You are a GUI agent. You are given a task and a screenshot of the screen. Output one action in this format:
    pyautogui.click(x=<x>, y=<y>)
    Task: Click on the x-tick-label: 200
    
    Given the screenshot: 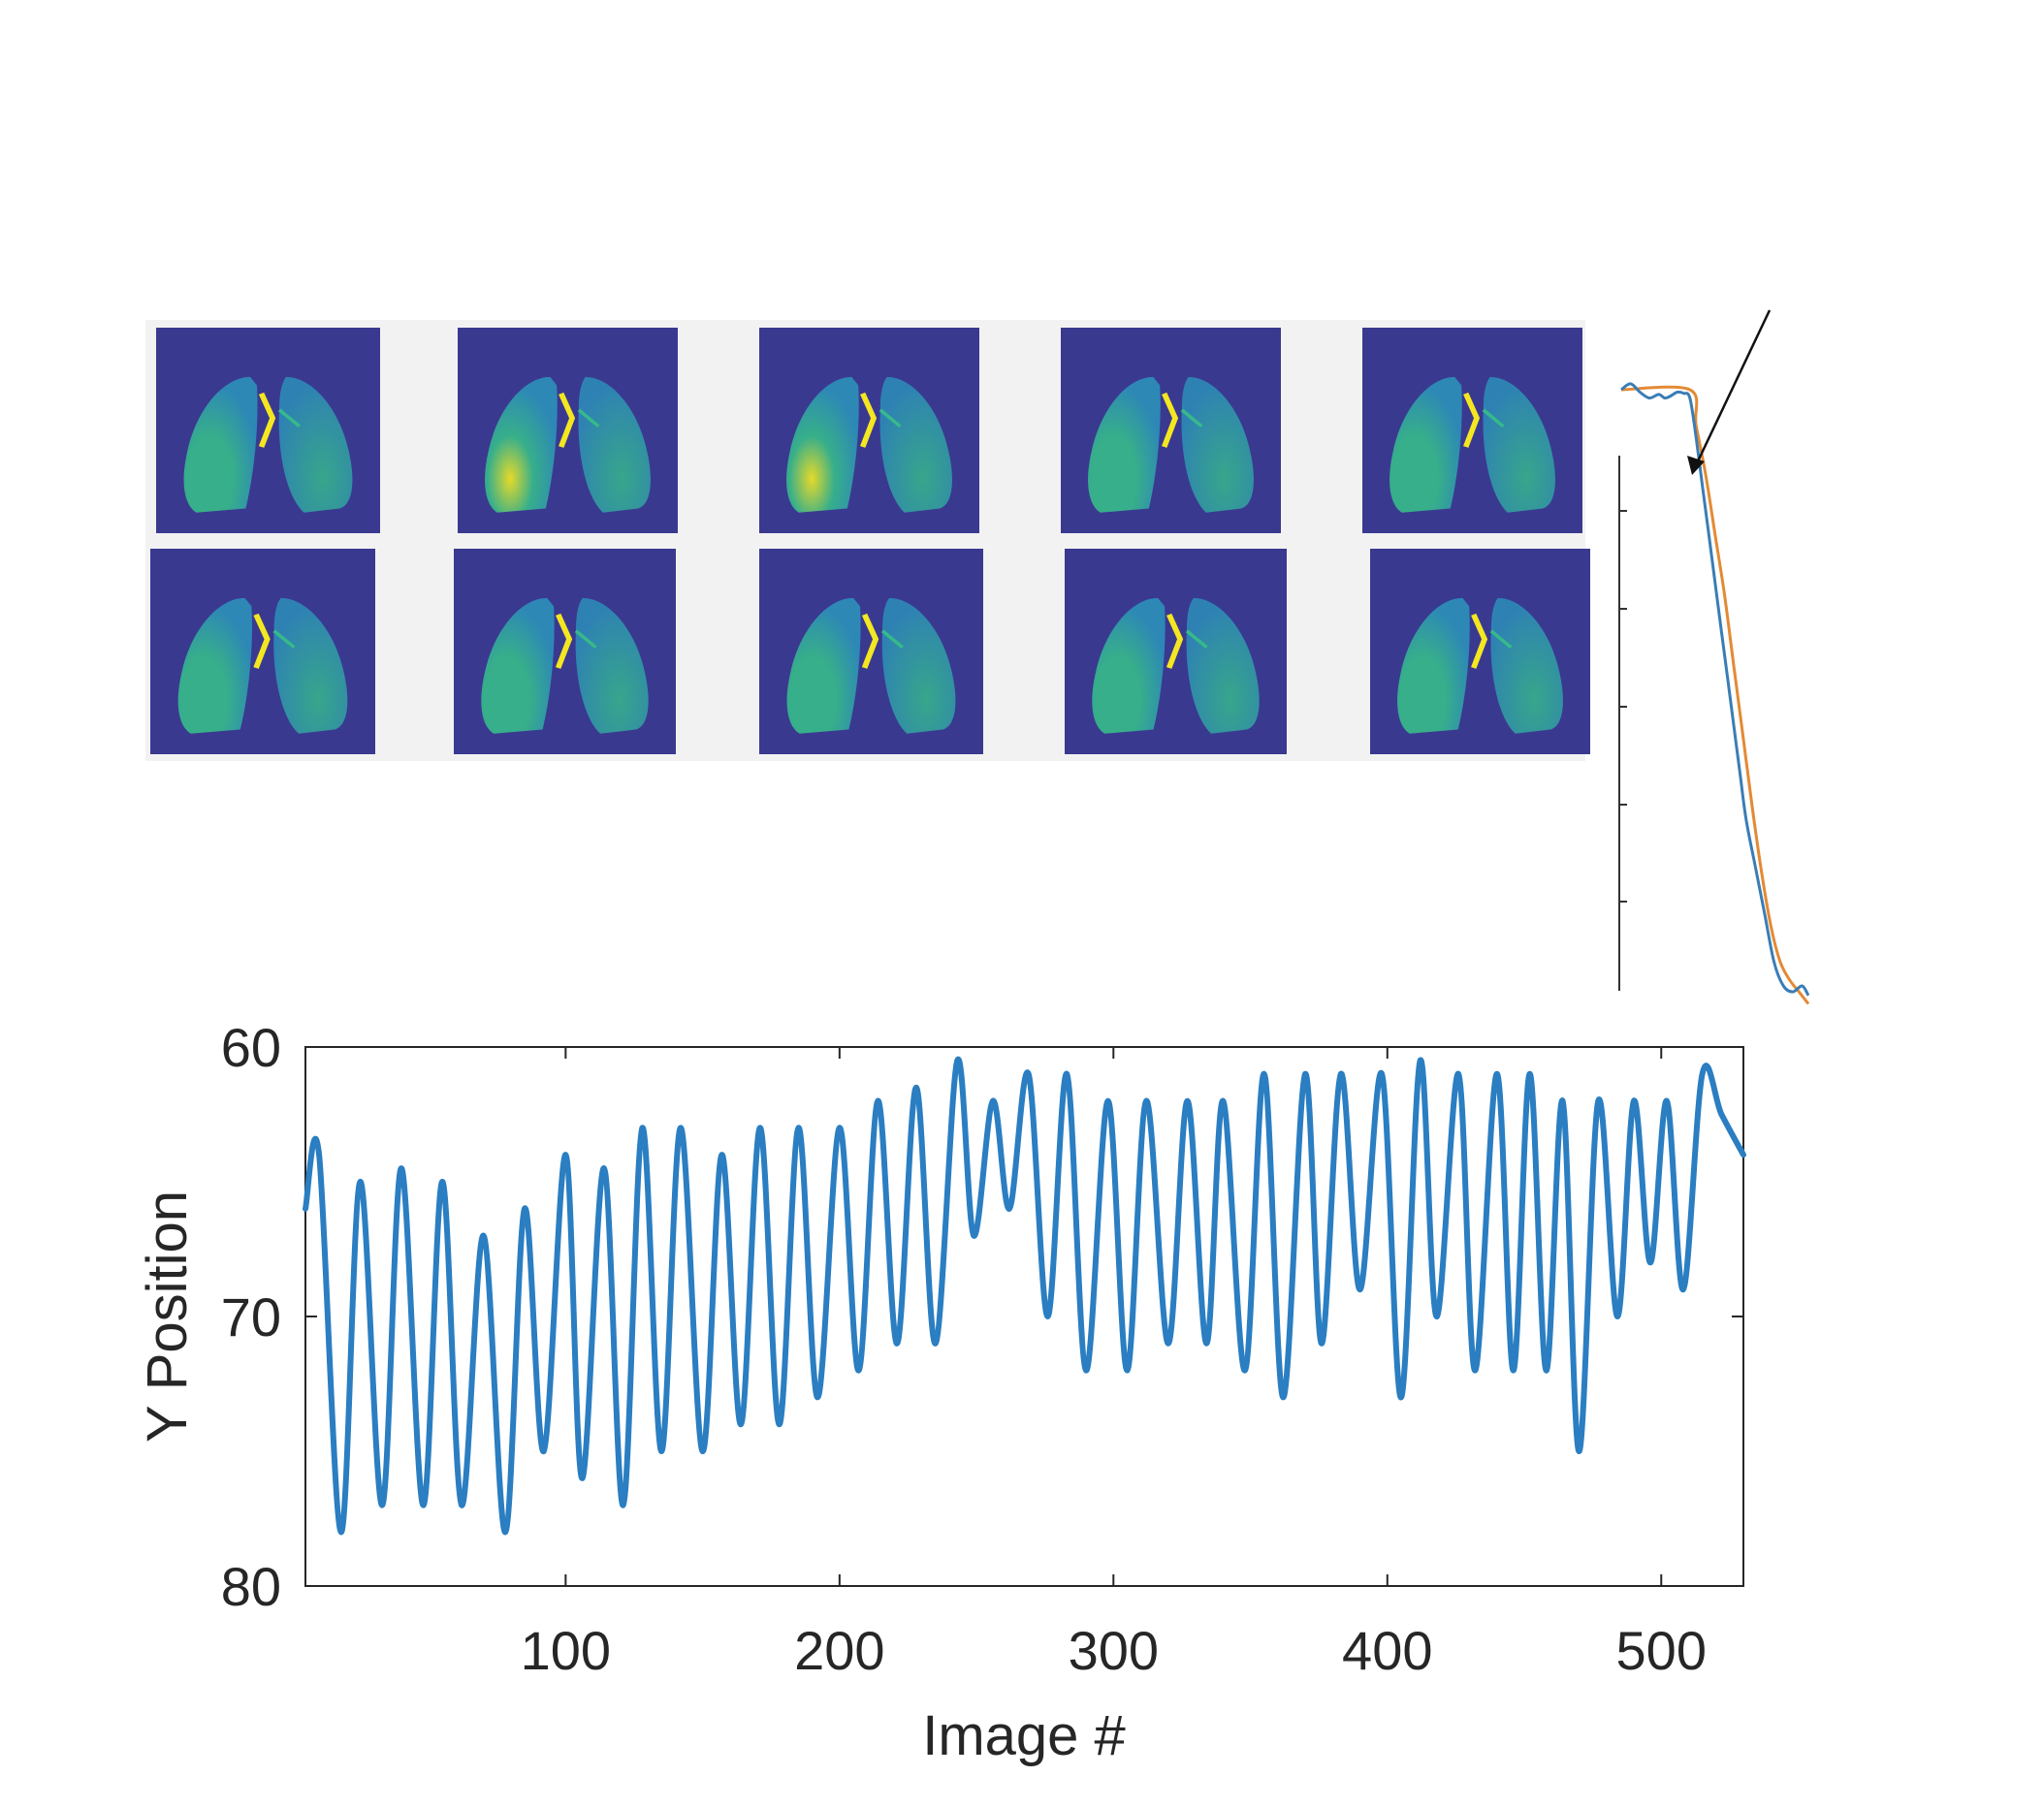 What is the action you would take?
    pyautogui.click(x=839, y=1651)
    